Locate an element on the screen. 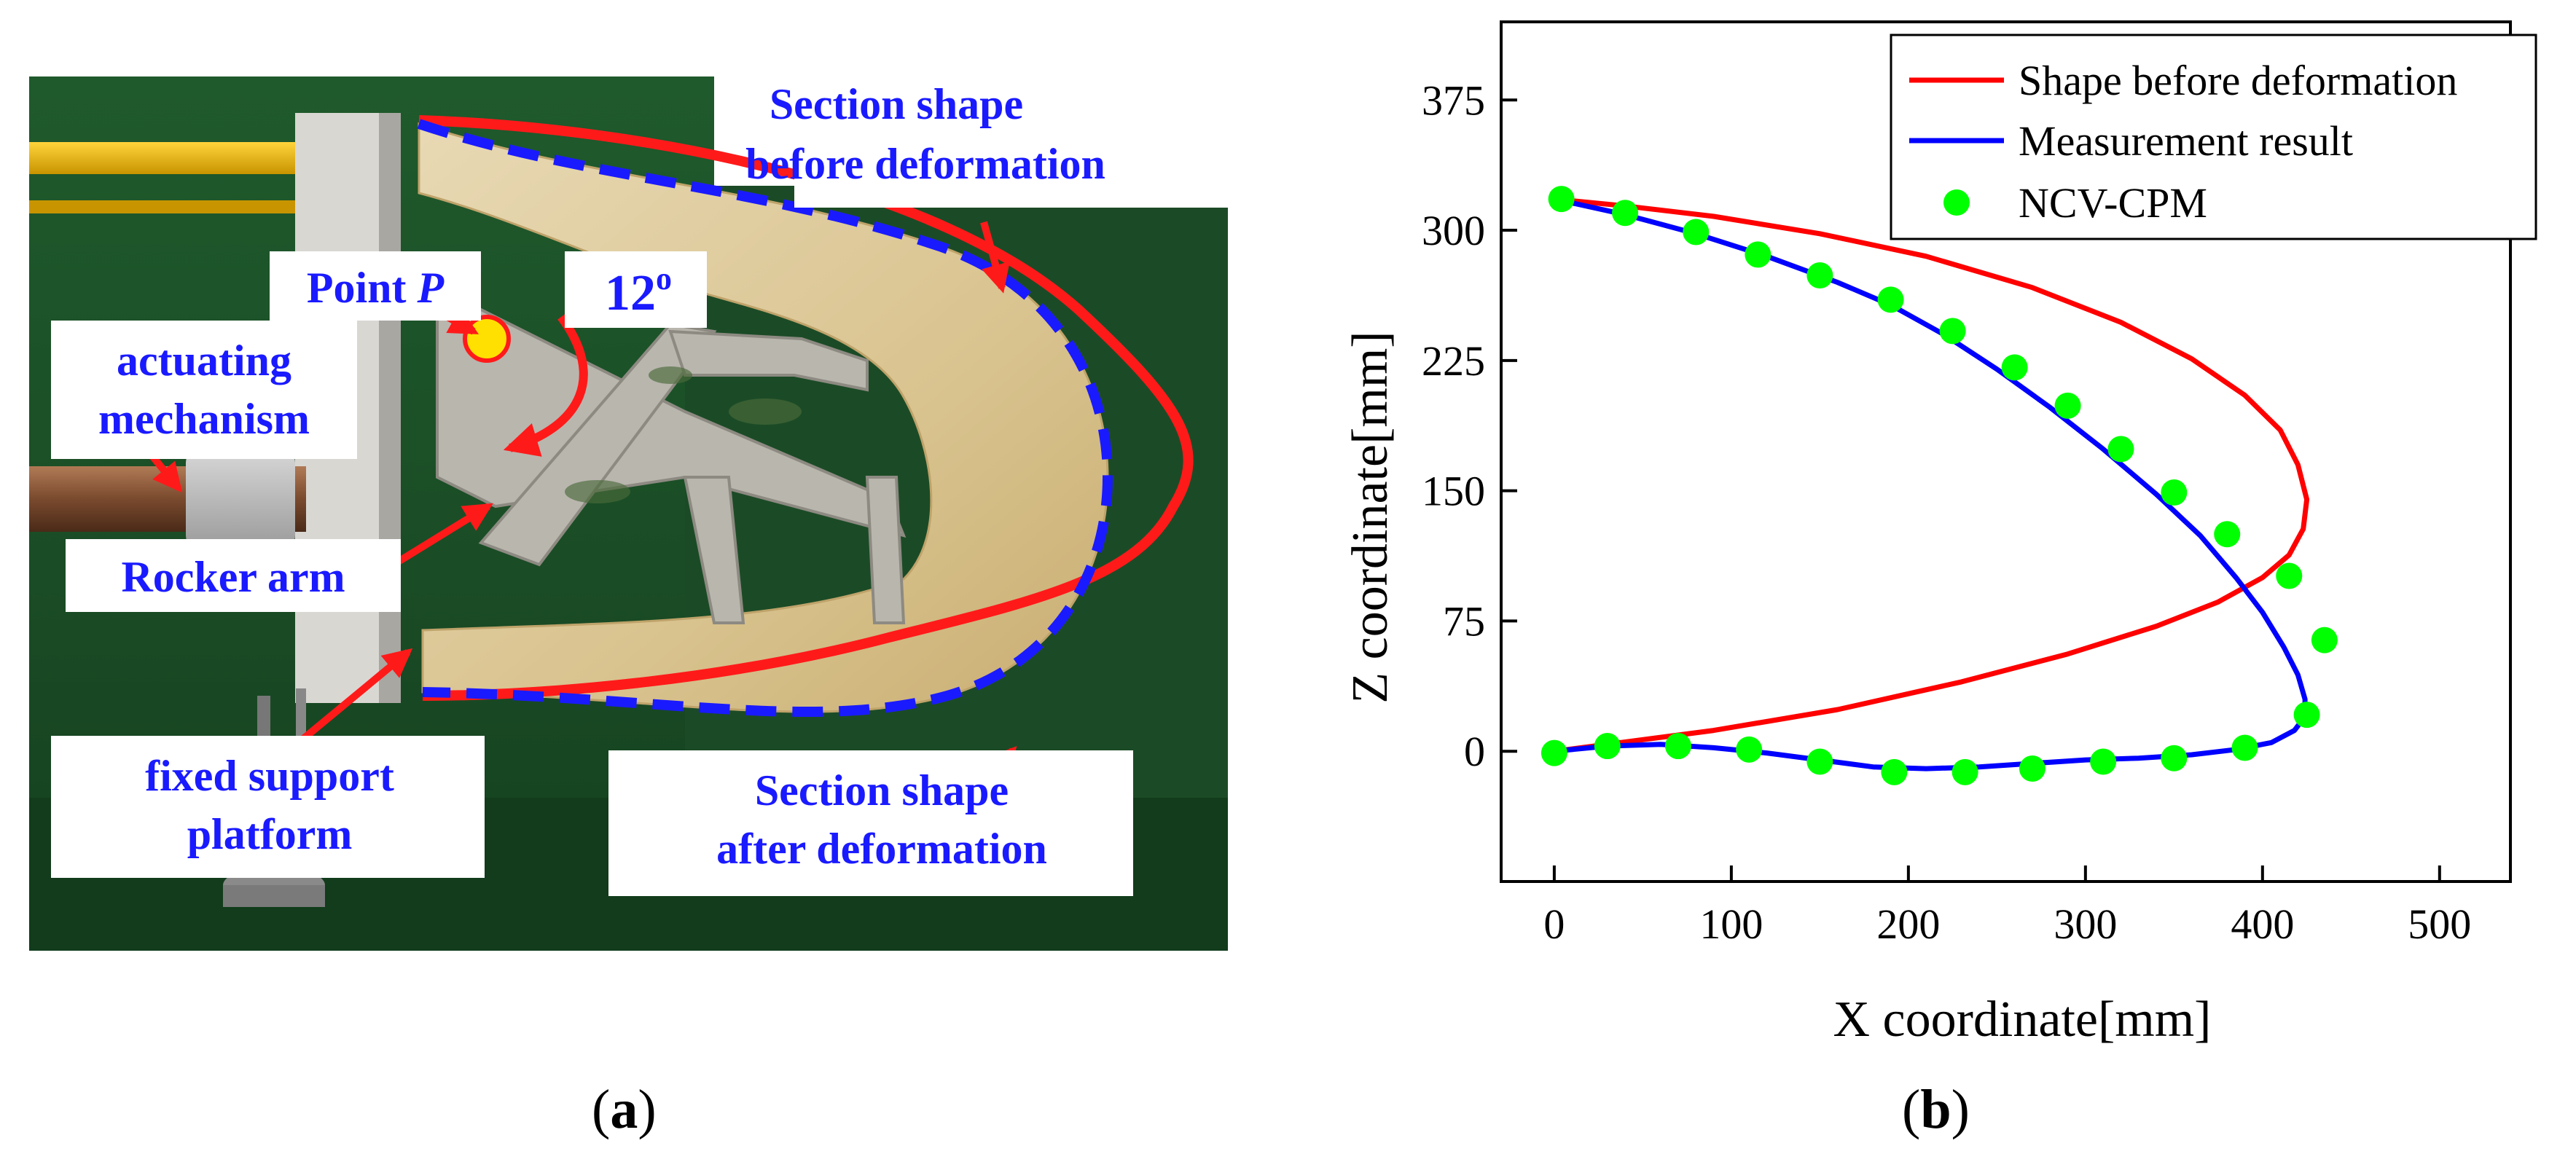  y-tick-label: 75 is located at coordinates (1464, 621).